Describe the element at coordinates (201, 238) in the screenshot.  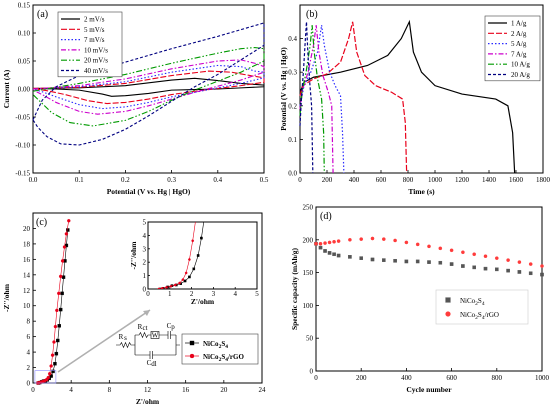
I see `panel-c-inset-series-1-point` at that location.